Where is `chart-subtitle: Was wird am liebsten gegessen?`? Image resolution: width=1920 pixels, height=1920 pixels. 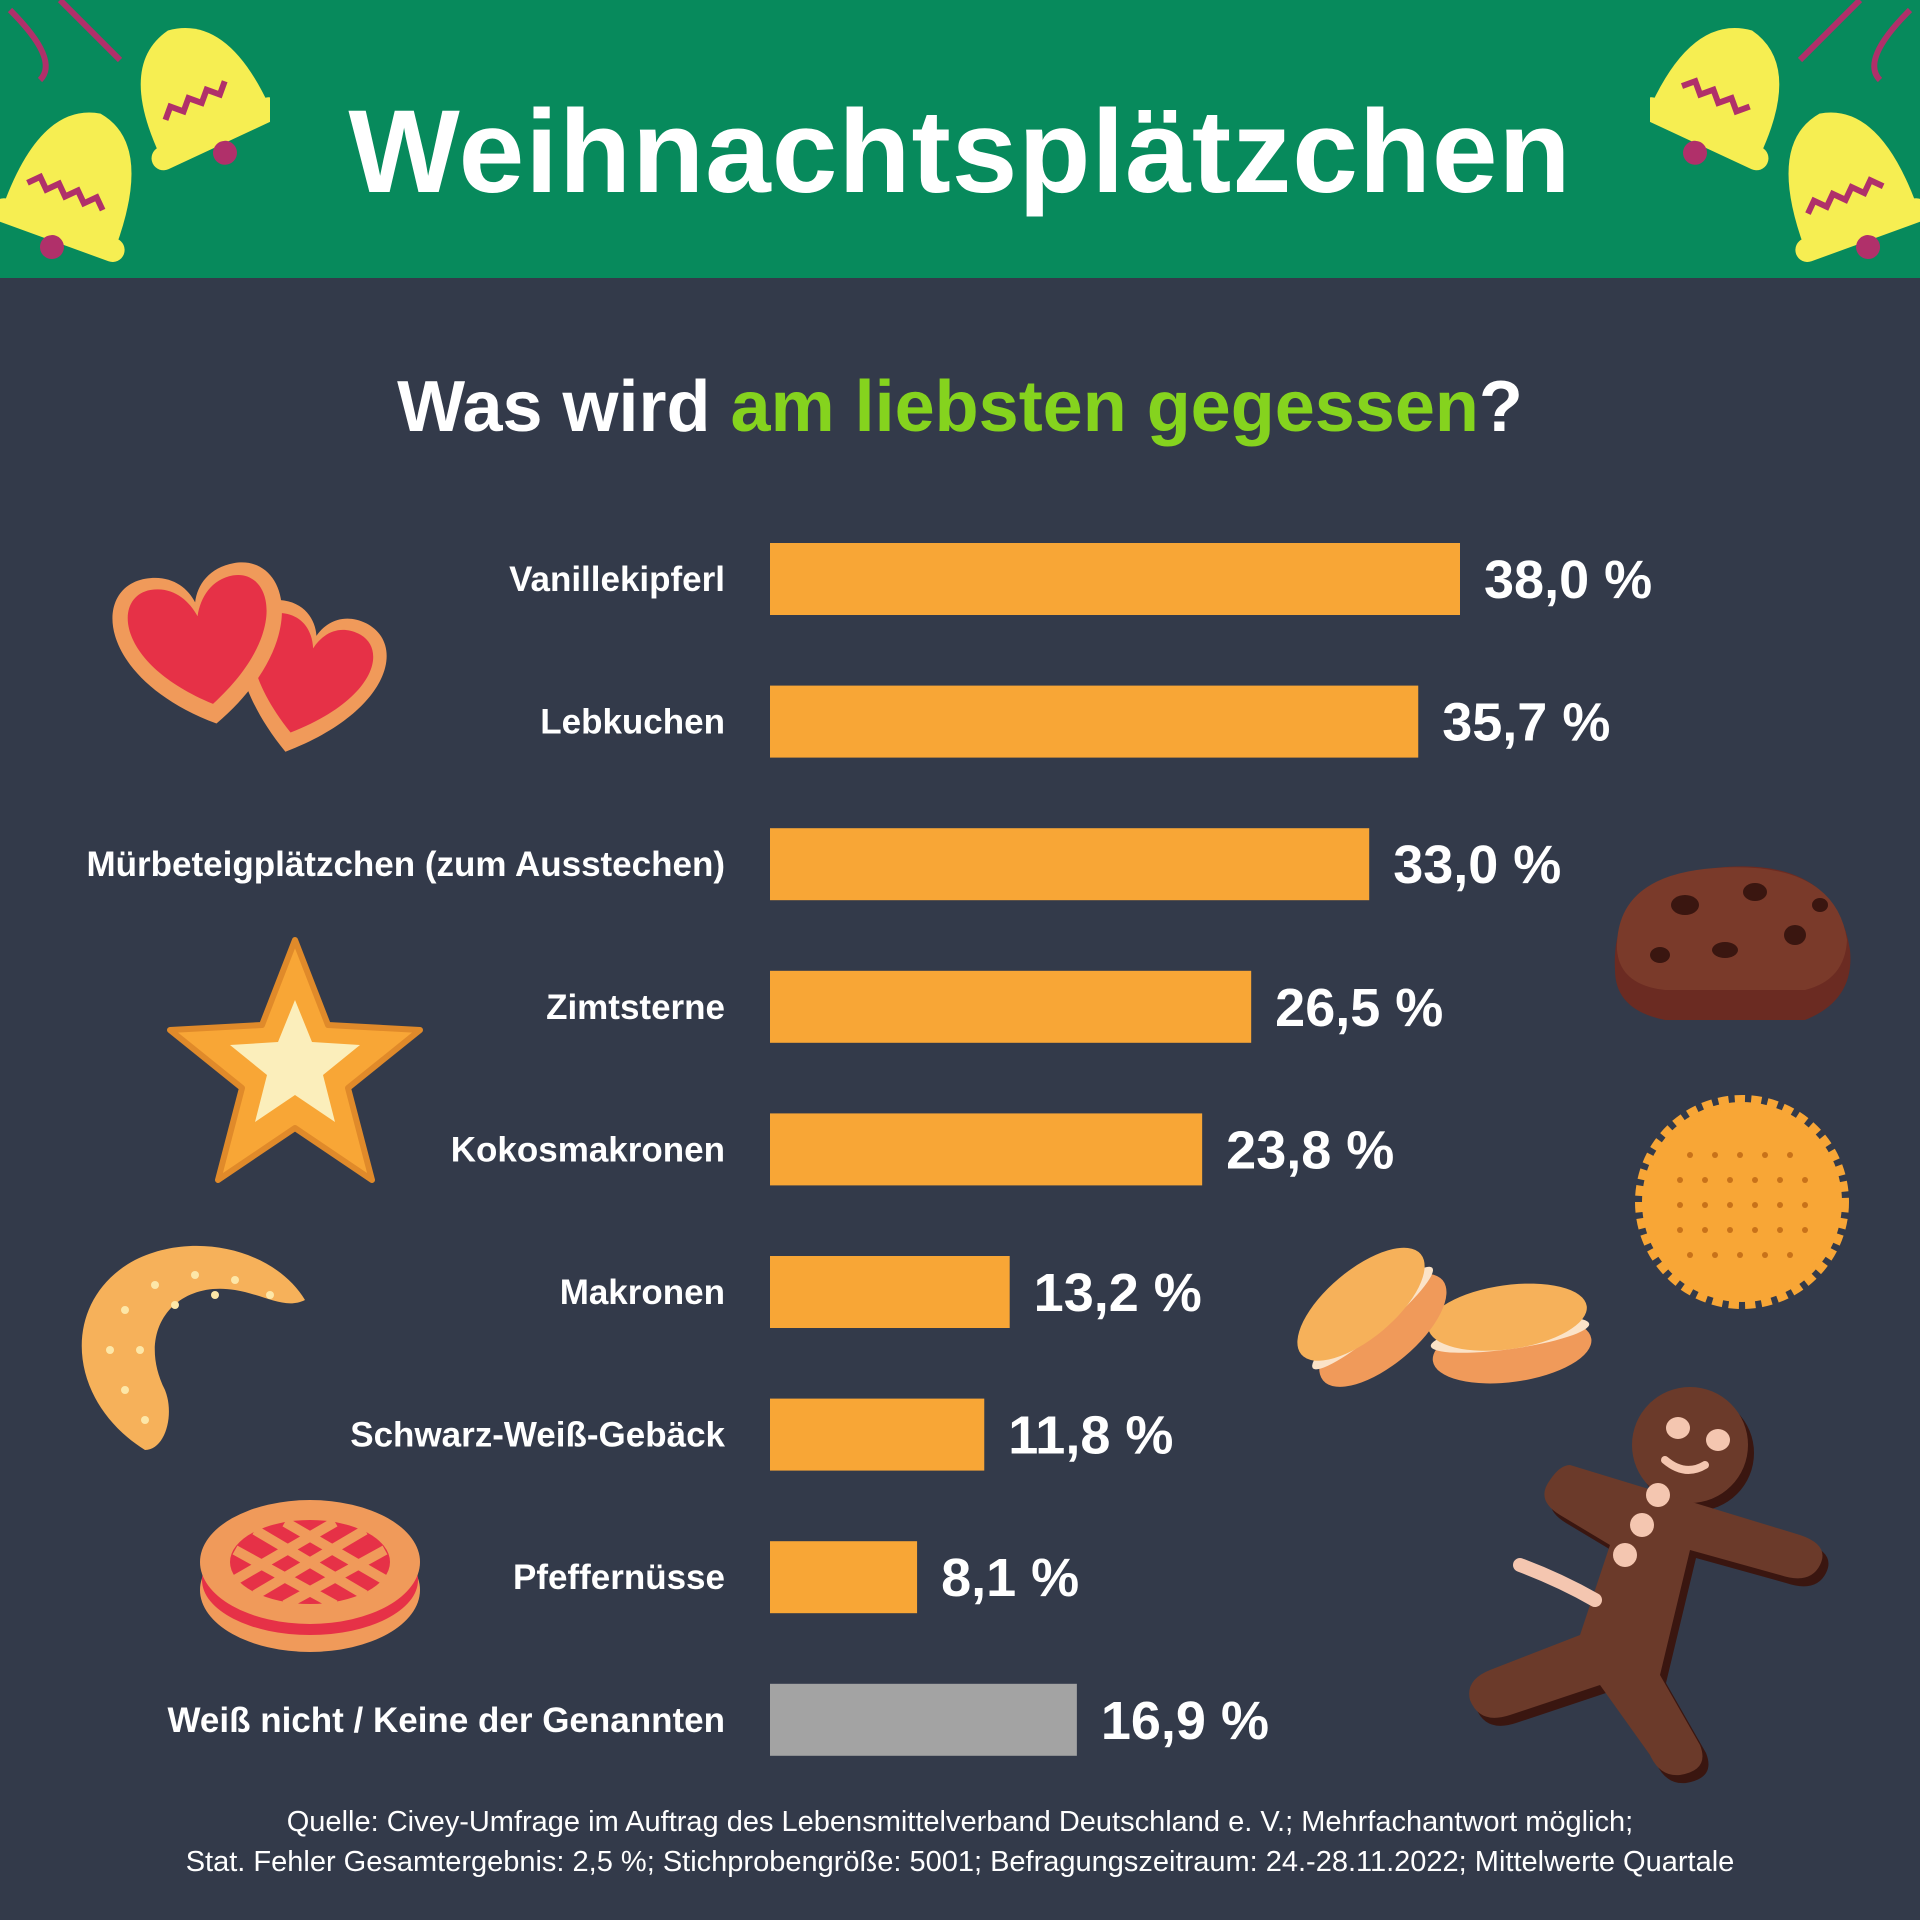 chart-subtitle: Was wird am liebsten gegessen? is located at coordinates (960, 407).